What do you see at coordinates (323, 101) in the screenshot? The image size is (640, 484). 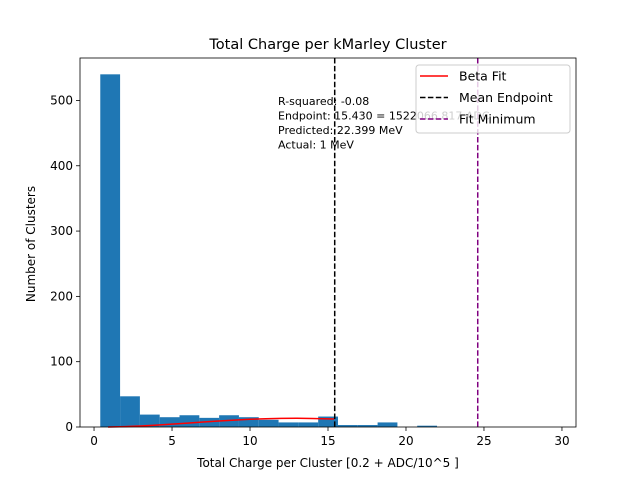 I see `annotation-line-1: R-squared: -0.08` at bounding box center [323, 101].